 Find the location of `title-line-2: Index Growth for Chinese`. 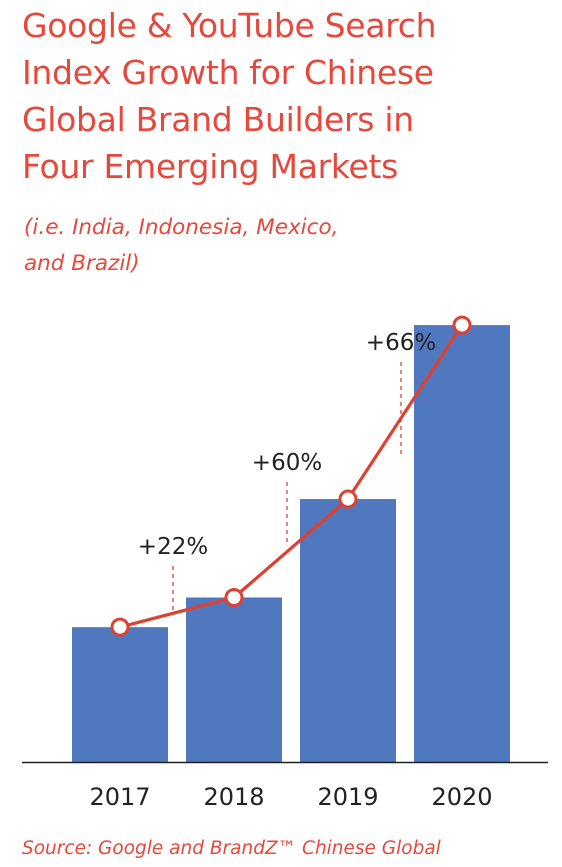

title-line-2: Index Growth for Chinese is located at coordinates (228, 72).